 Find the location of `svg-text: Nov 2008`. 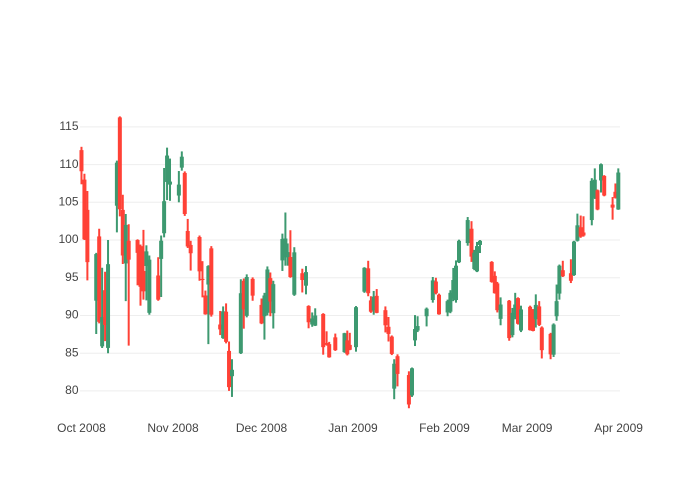

svg-text: Nov 2008 is located at coordinates (173, 428).